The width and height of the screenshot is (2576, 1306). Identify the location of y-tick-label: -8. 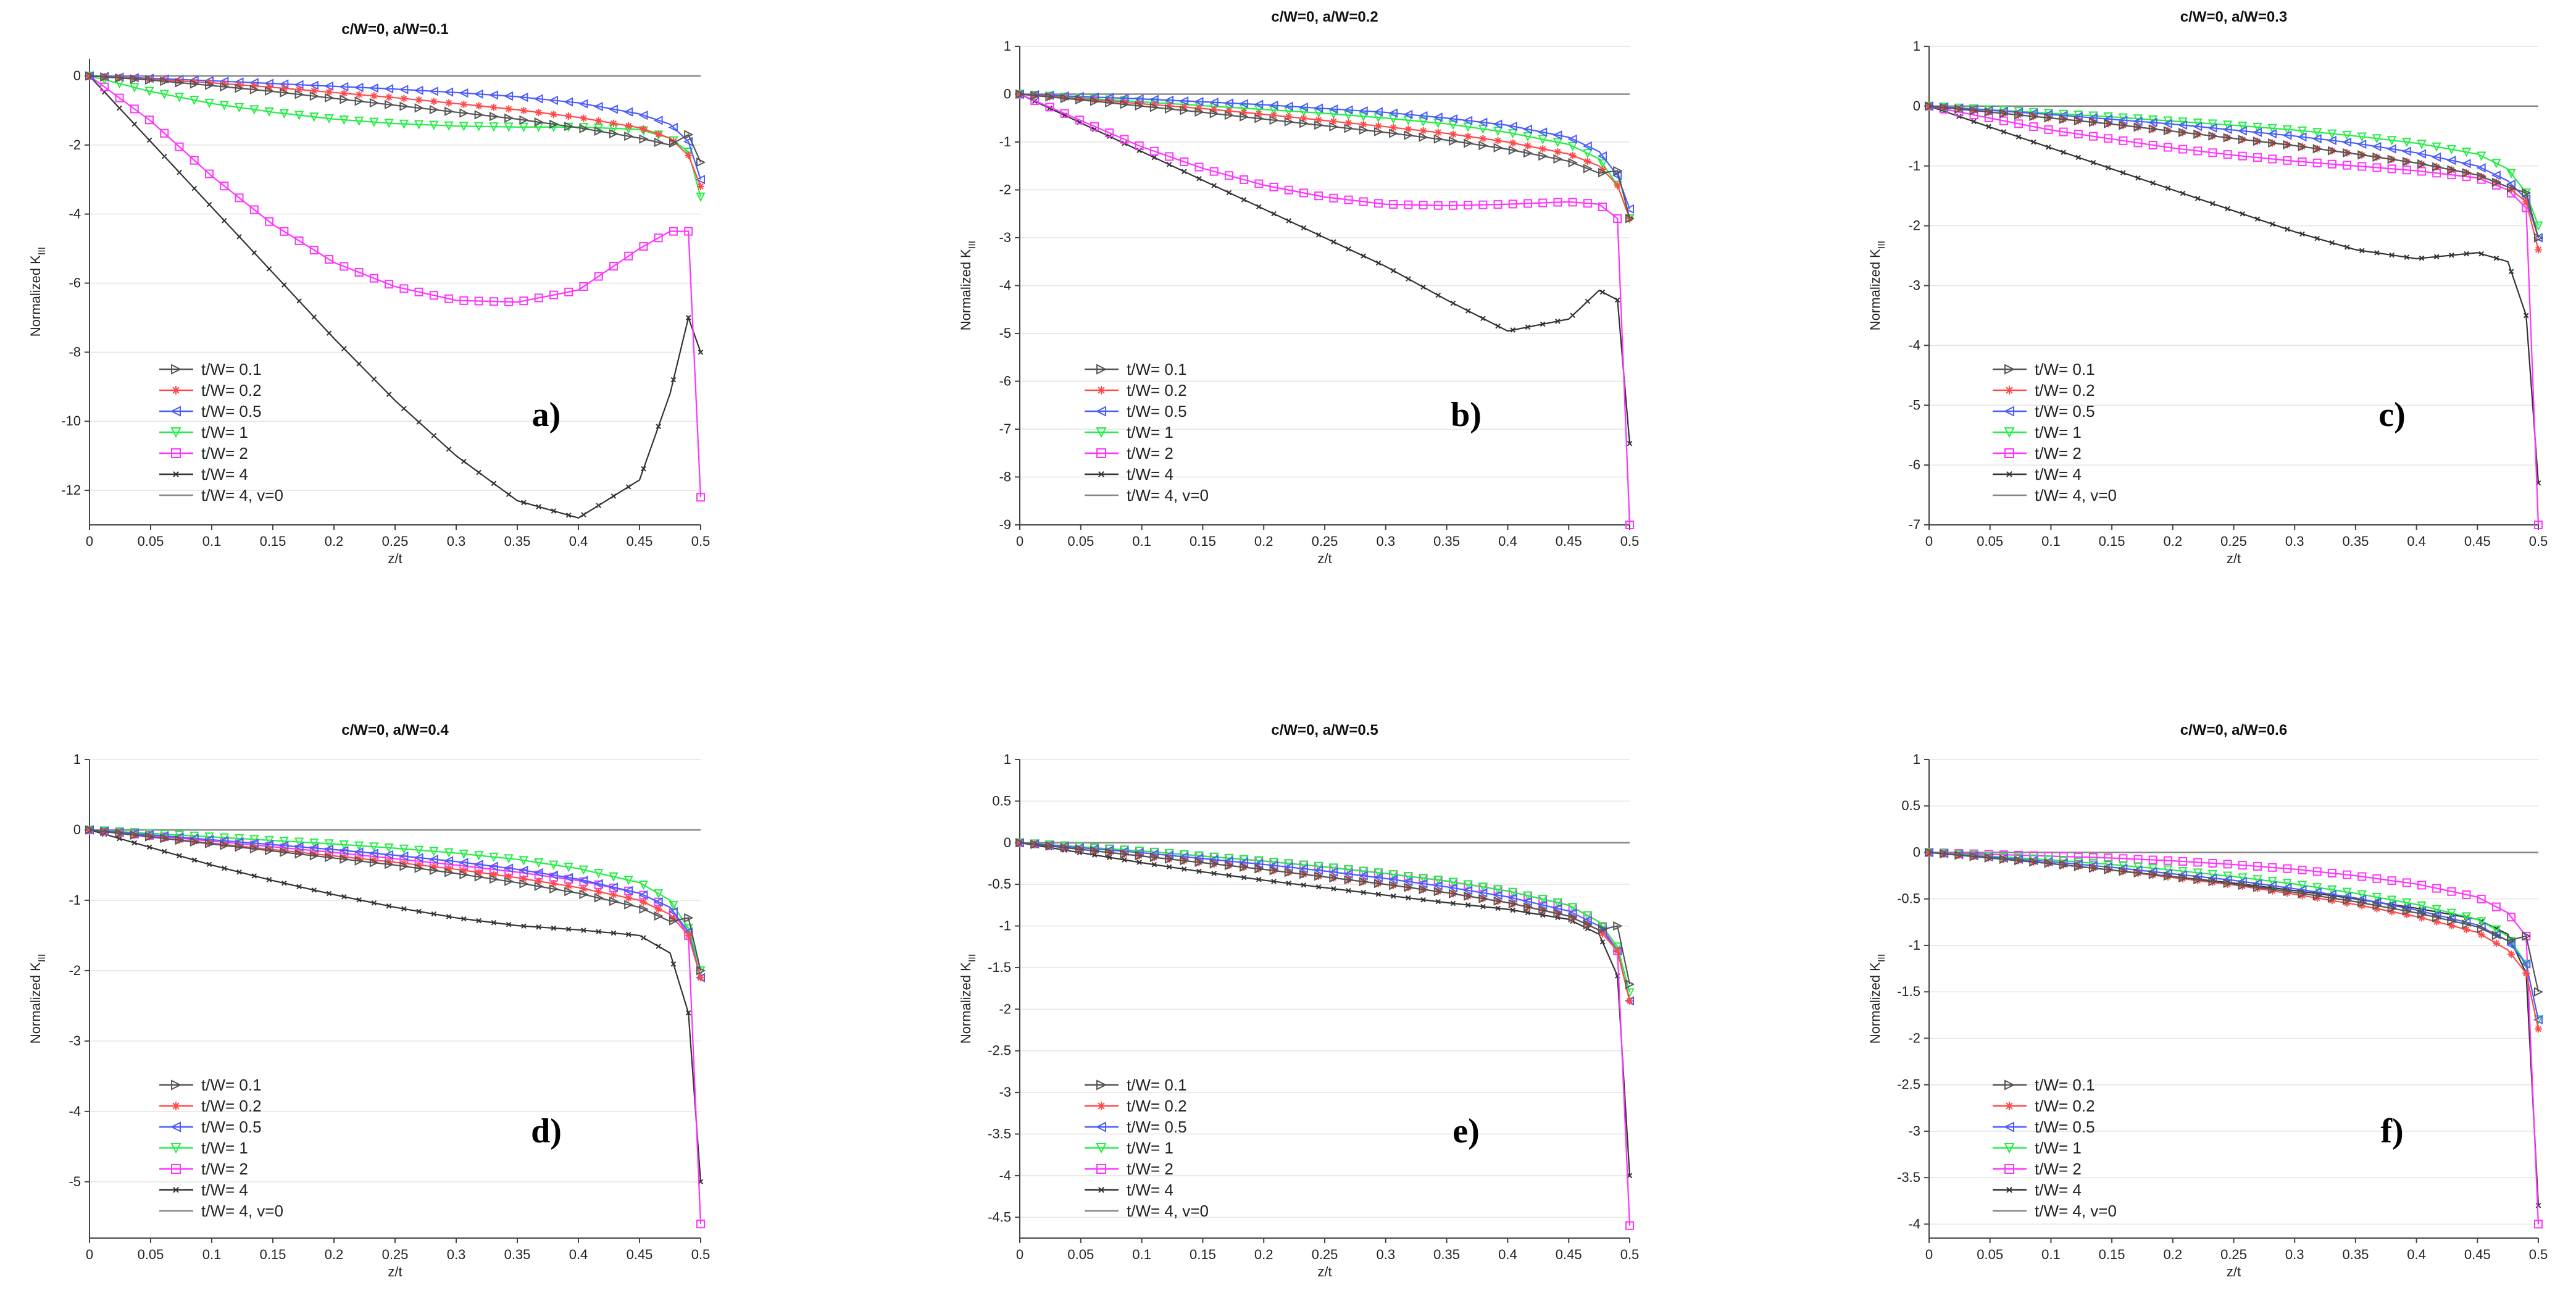
(1005, 477).